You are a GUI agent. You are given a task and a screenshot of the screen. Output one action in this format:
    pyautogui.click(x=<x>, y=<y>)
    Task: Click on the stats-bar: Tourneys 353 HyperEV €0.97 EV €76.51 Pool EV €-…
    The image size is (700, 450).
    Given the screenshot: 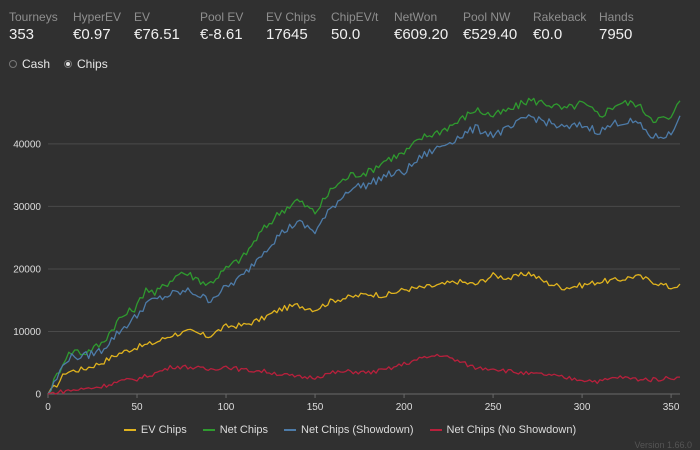 What is the action you would take?
    pyautogui.click(x=334, y=27)
    